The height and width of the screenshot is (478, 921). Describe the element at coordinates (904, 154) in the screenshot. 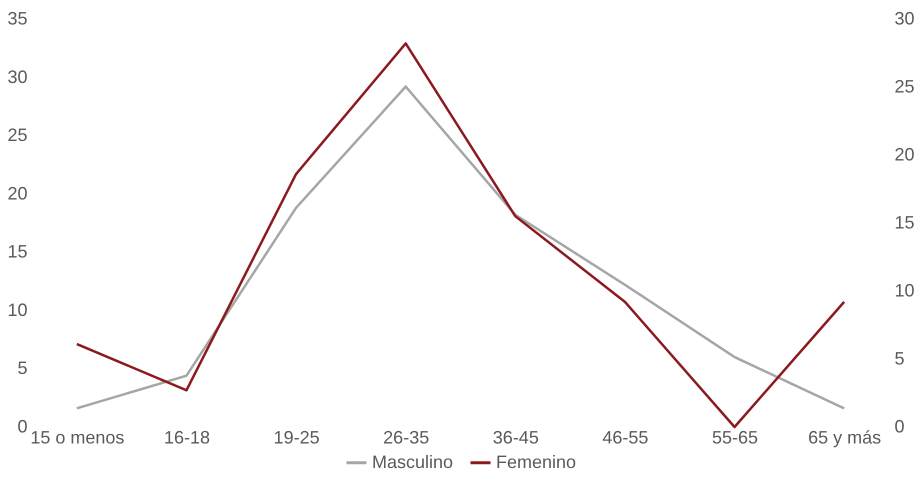

I see `y2-tick-label: 20` at that location.